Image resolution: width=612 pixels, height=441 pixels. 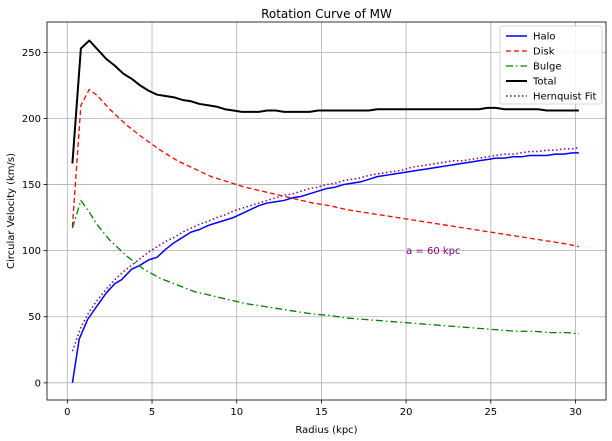 What do you see at coordinates (31, 185) in the screenshot?
I see `y-tick-label: 150` at bounding box center [31, 185].